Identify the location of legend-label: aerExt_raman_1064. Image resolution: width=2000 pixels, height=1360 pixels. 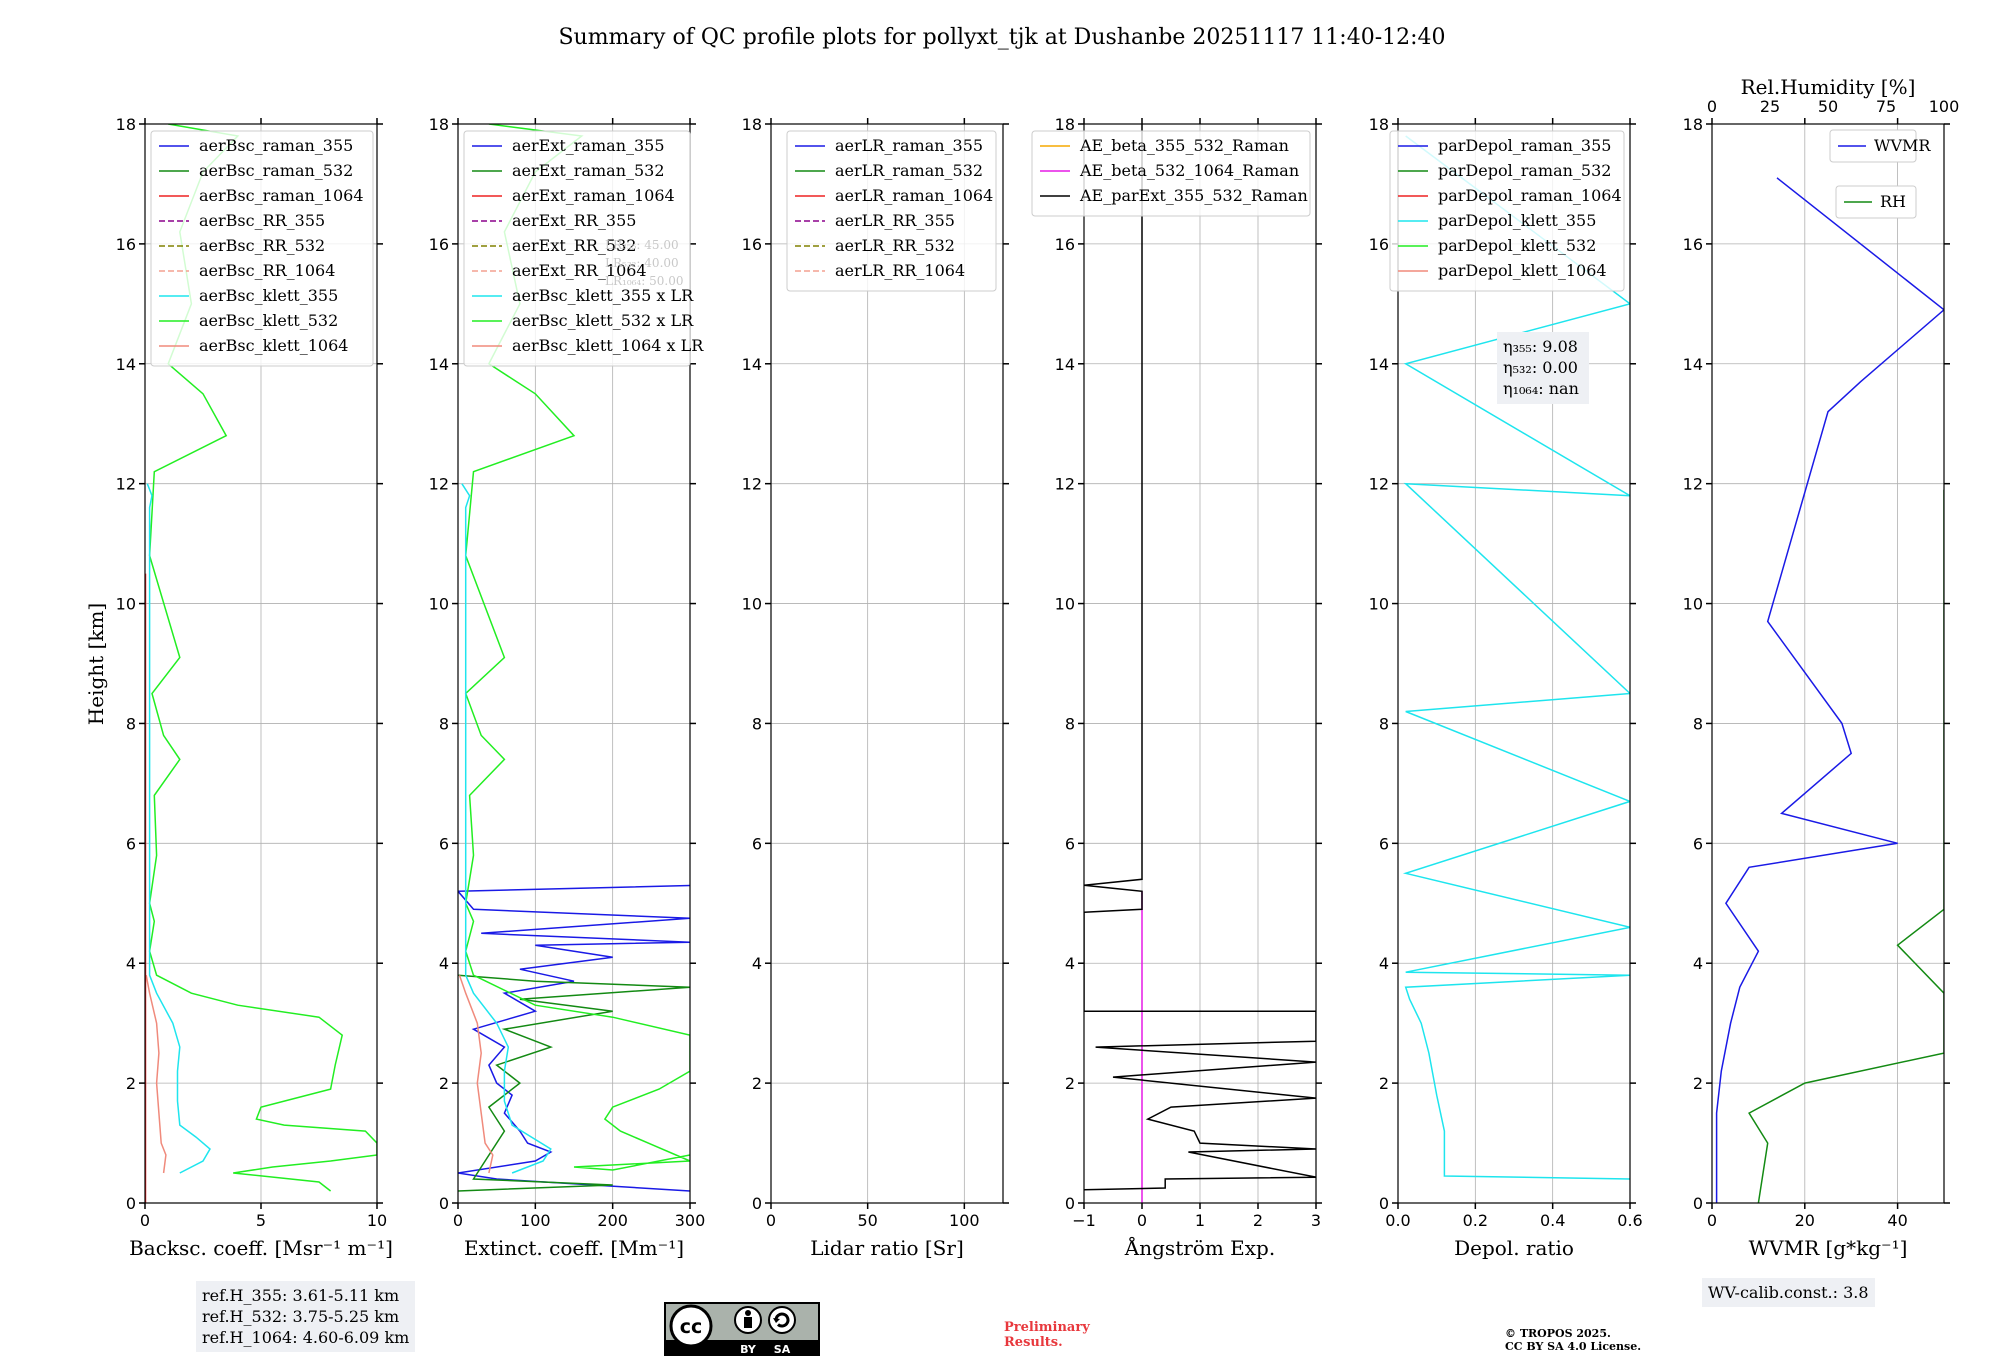
(593, 195).